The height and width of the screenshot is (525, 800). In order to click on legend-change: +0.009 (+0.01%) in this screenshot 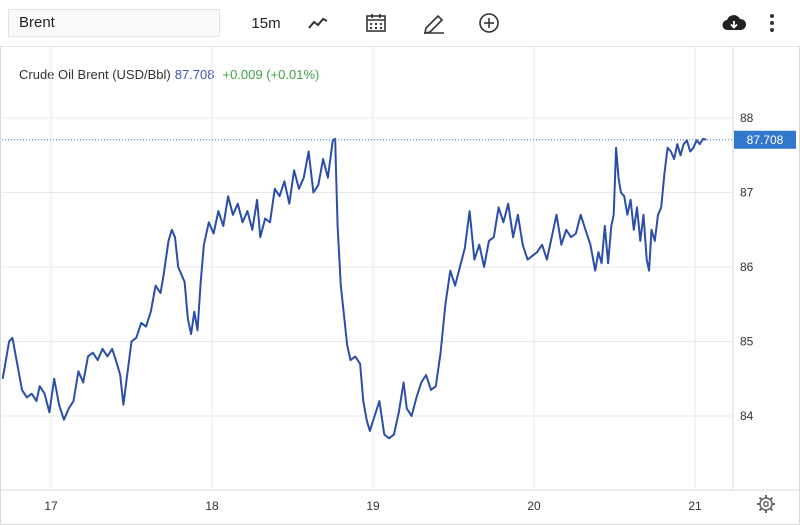, I will do `click(271, 74)`.